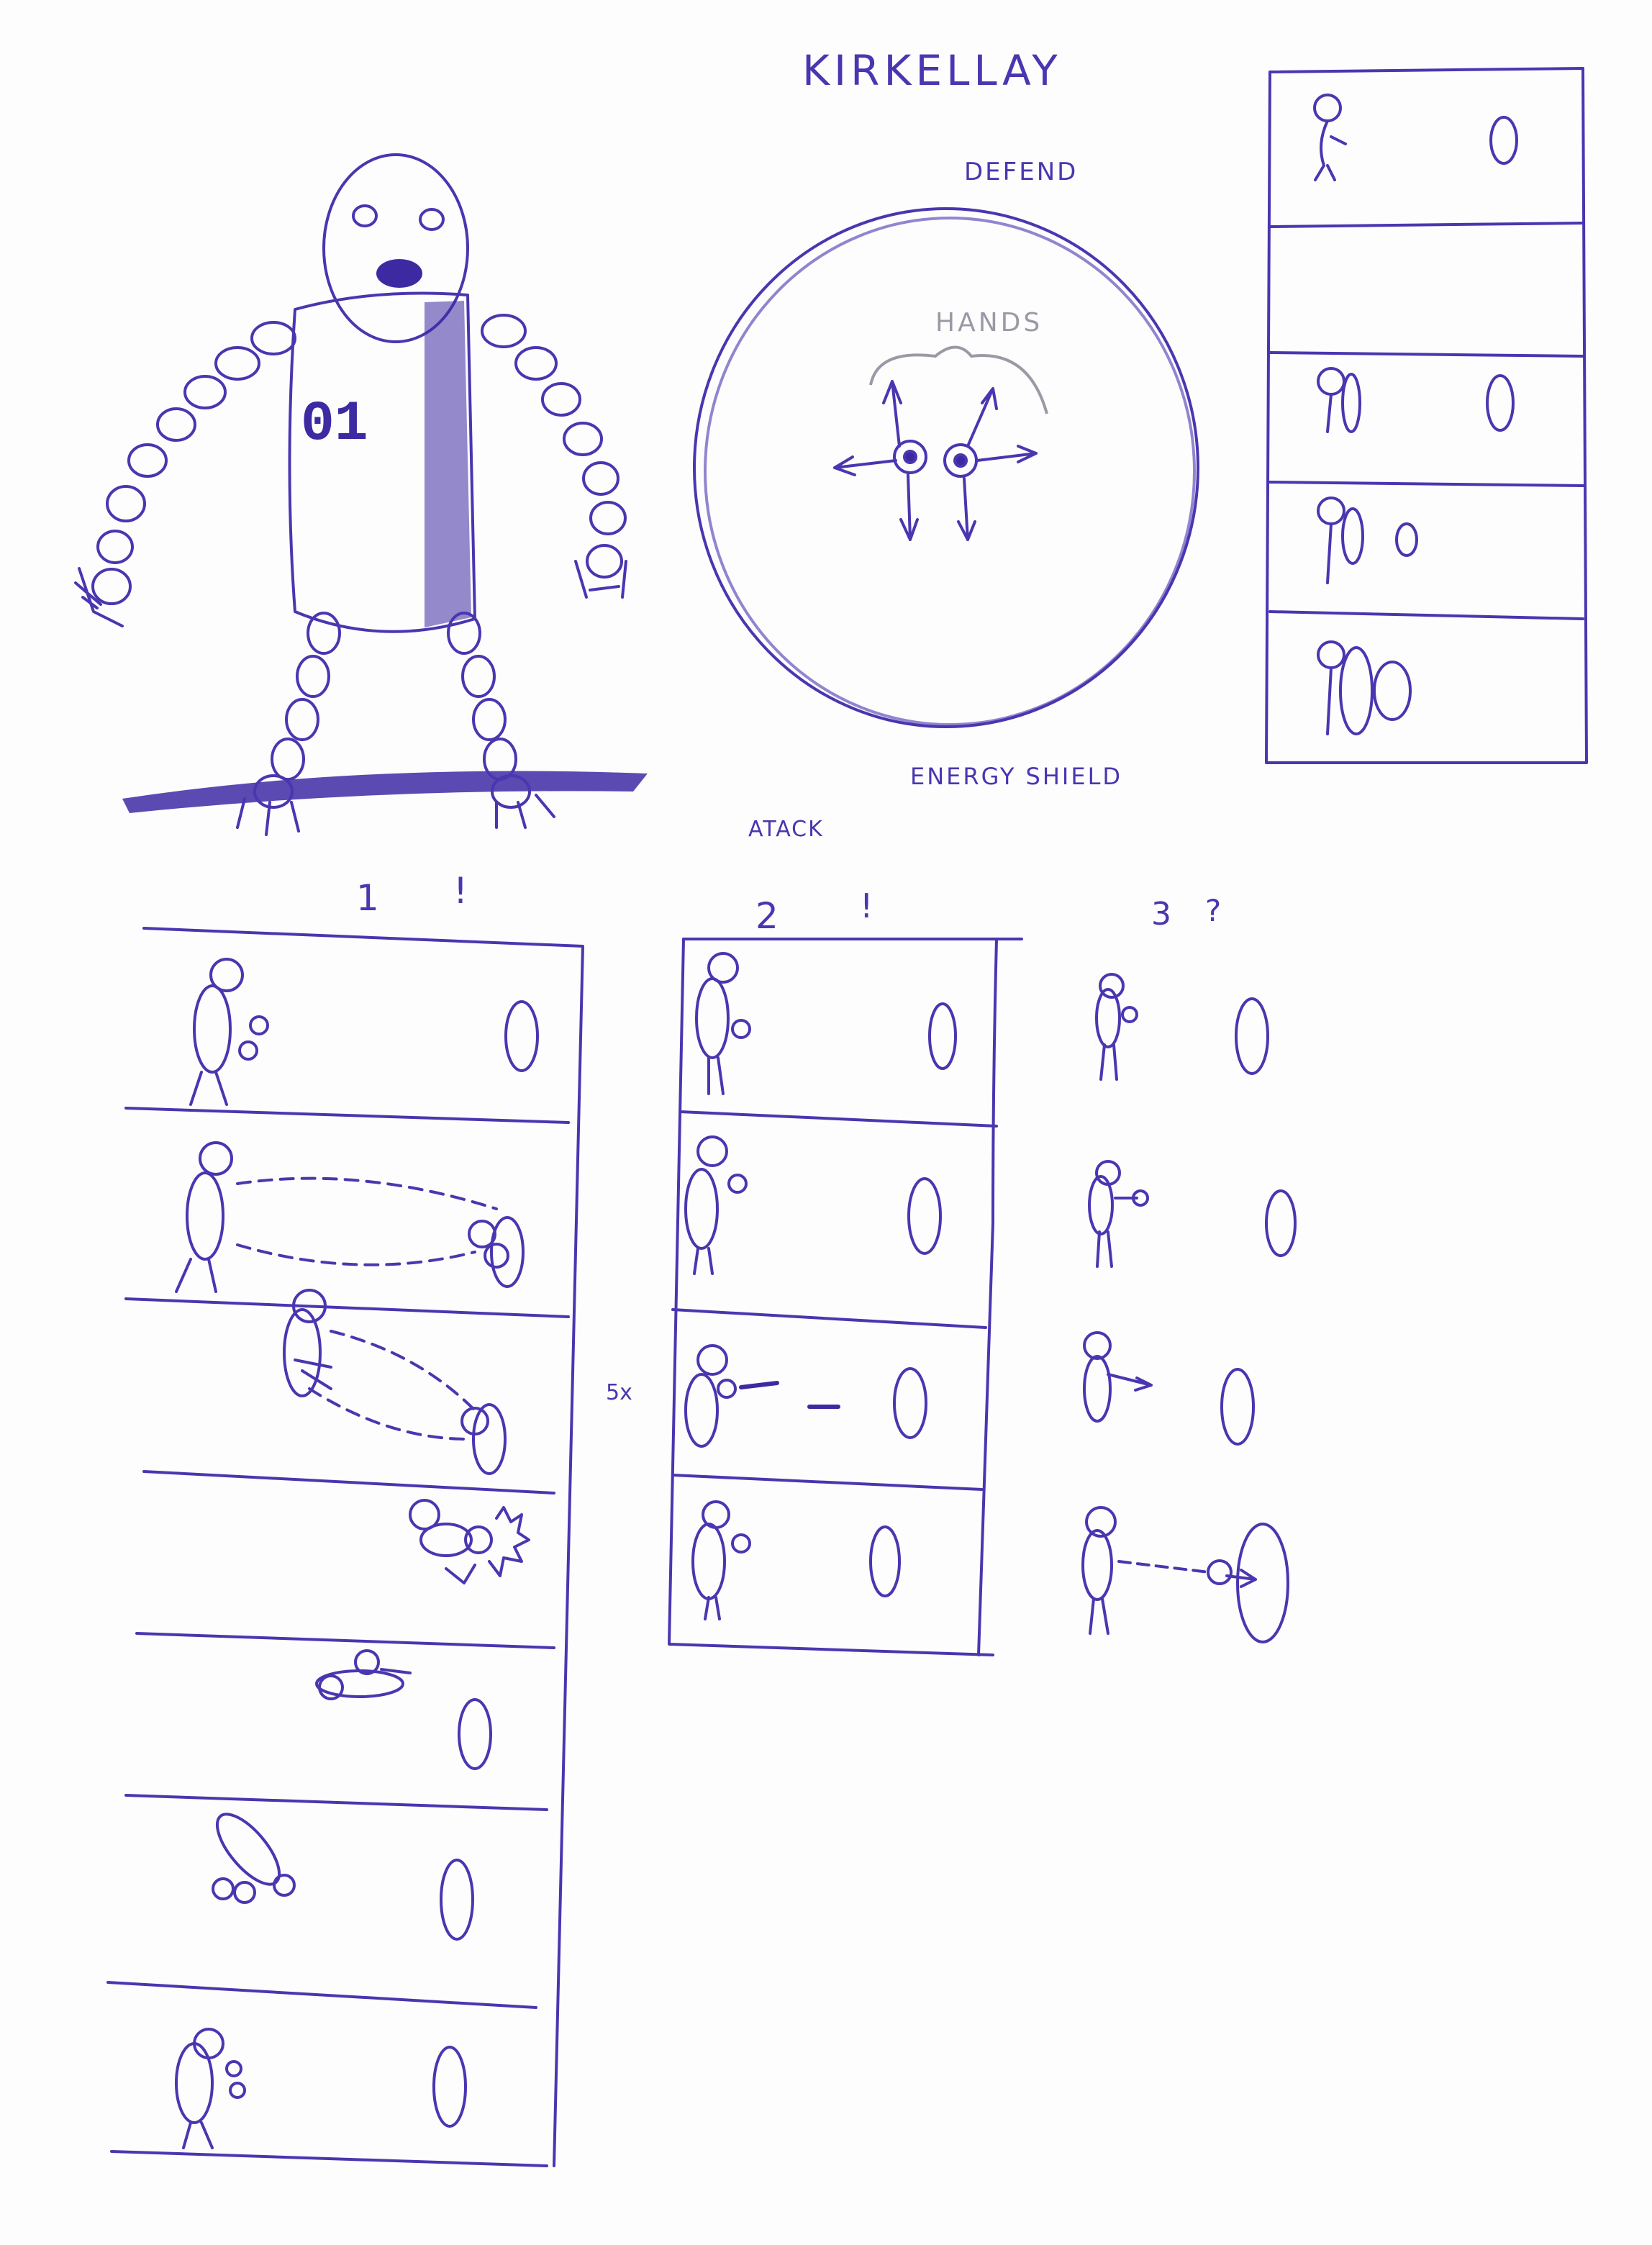  Describe the element at coordinates (786, 829) in the screenshot. I see `attack-label: ATACK` at that location.